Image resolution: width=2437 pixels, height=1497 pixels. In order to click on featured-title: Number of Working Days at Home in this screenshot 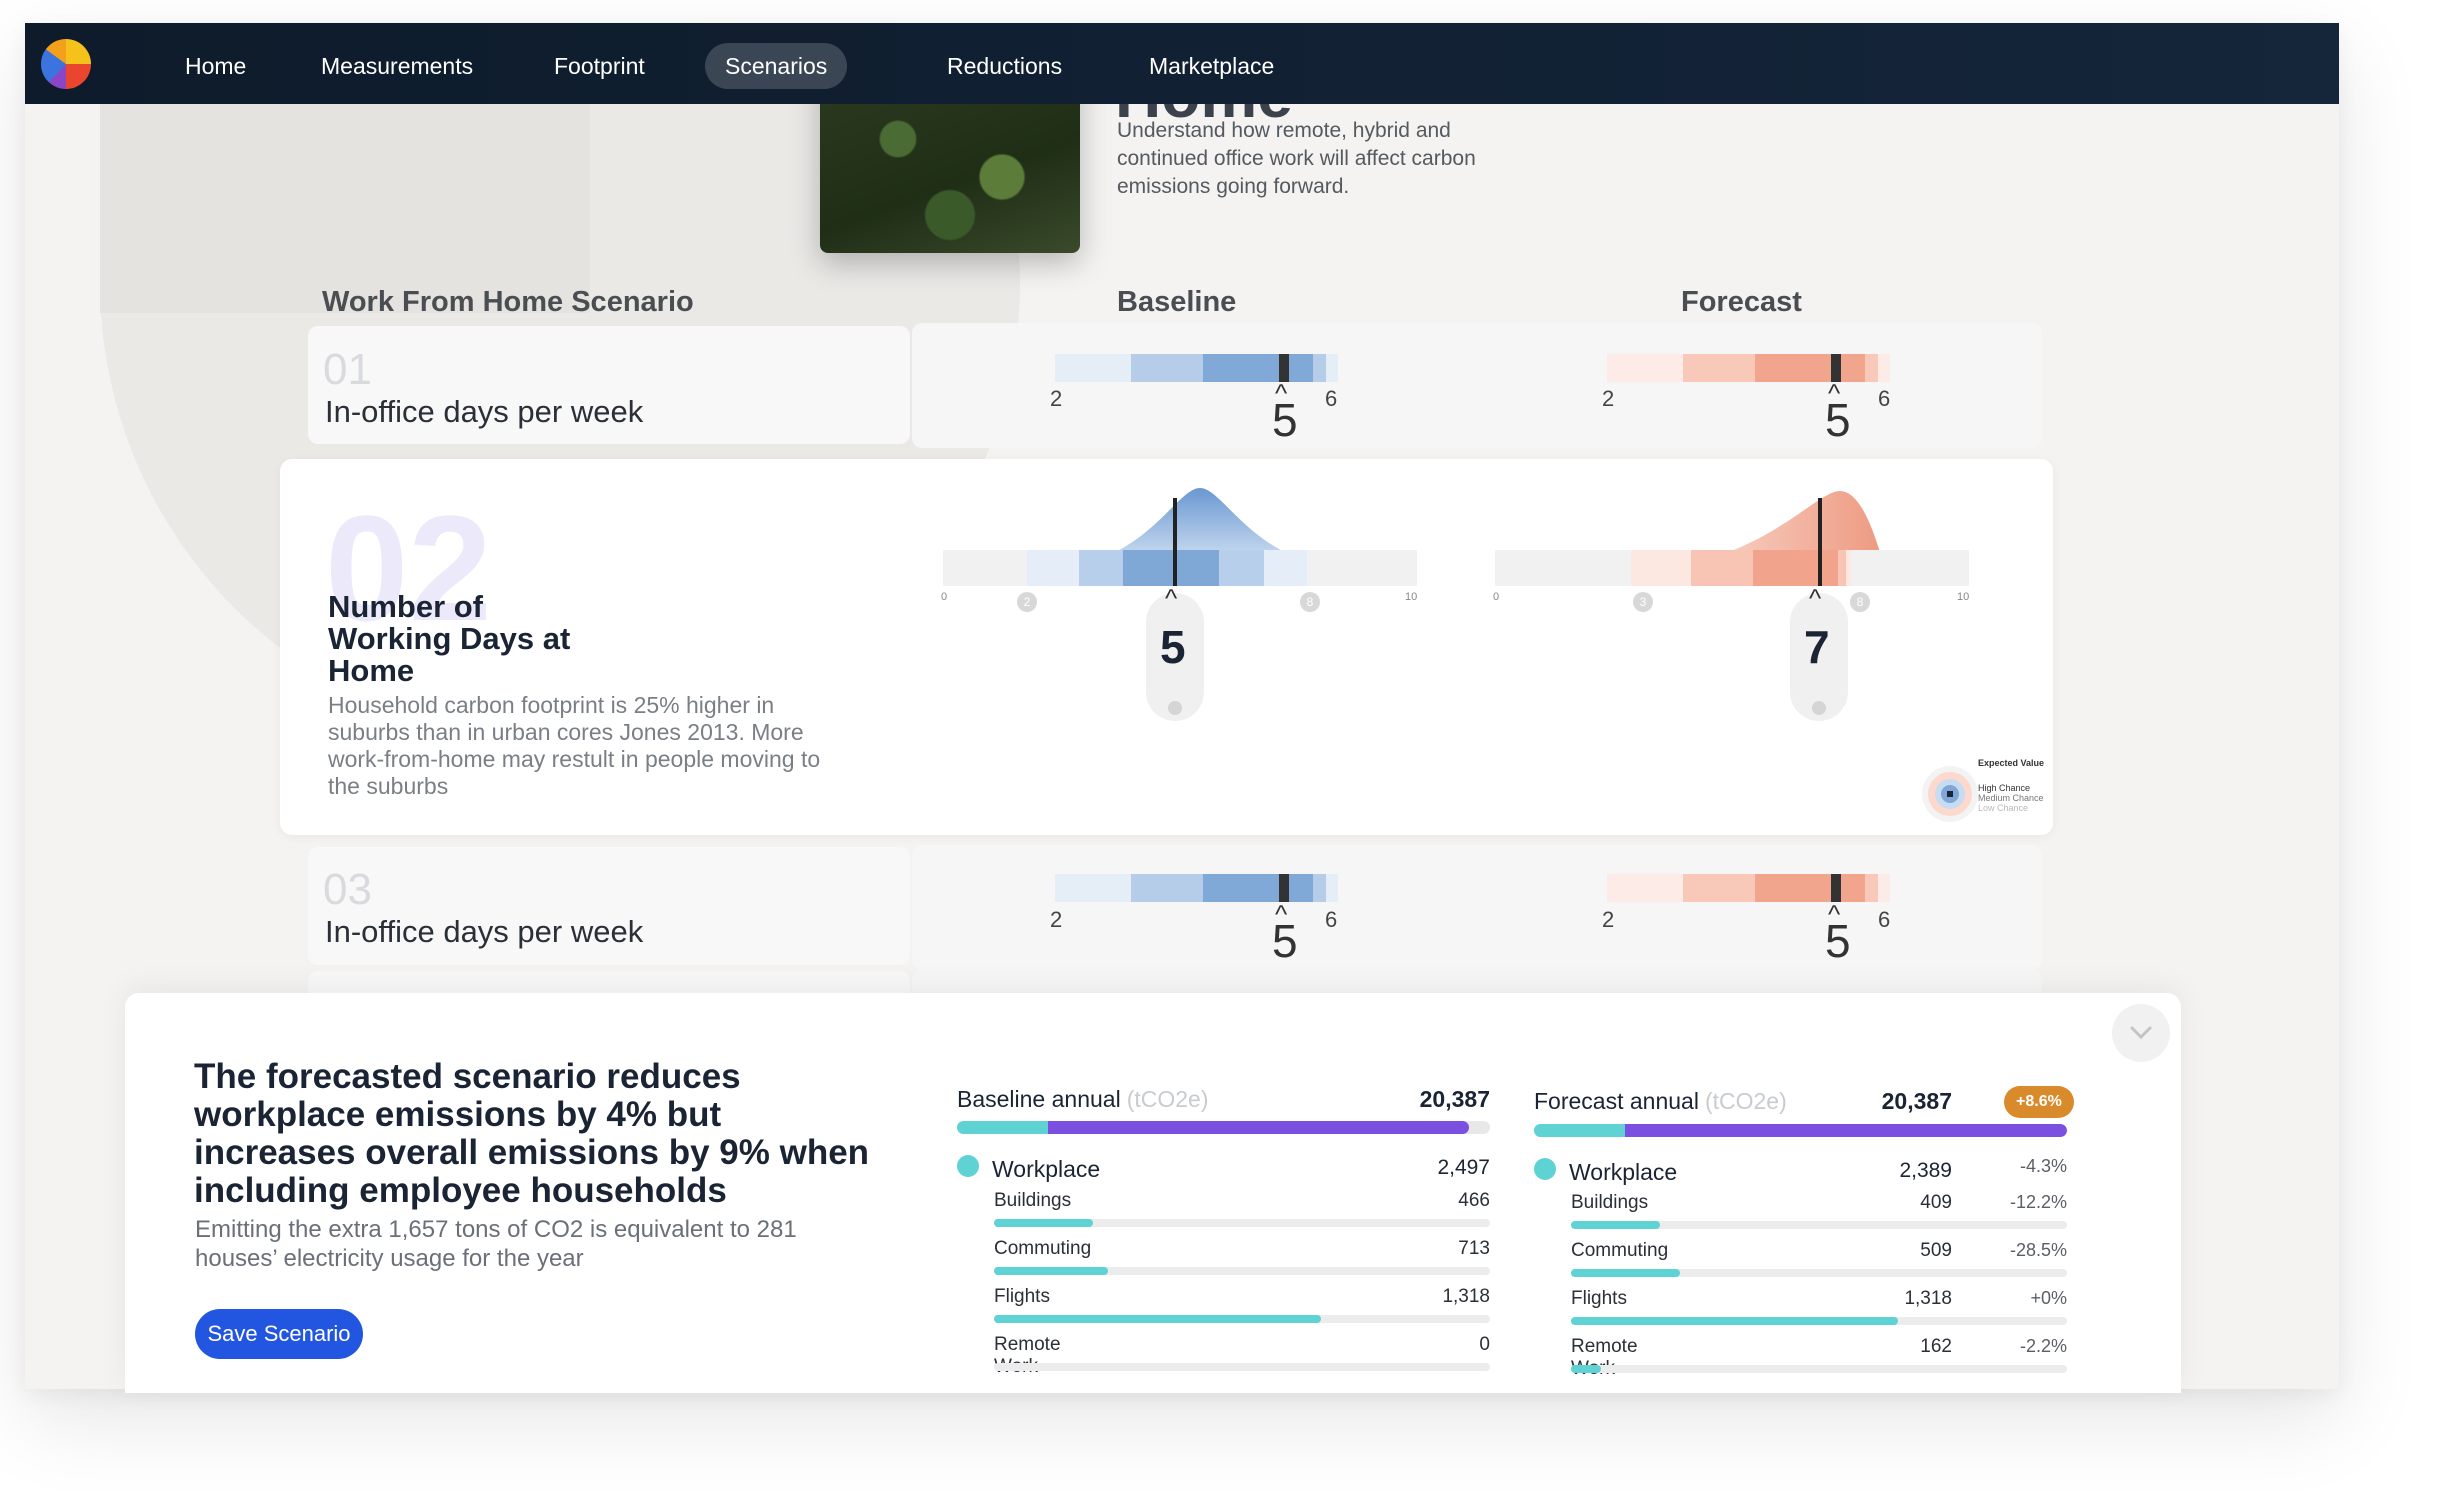, I will do `click(449, 638)`.